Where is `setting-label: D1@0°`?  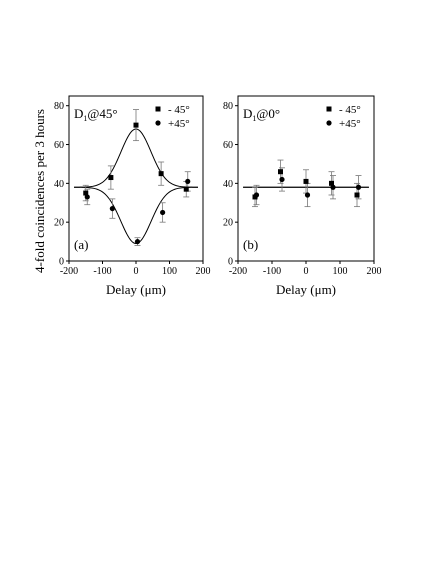
setting-label: D1@0° is located at coordinates (261, 114).